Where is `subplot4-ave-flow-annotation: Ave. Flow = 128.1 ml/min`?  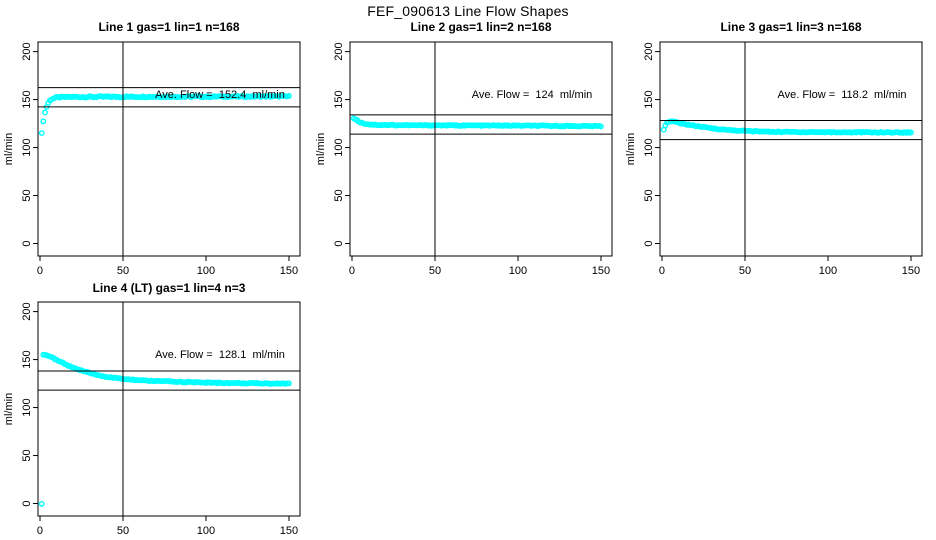
subplot4-ave-flow-annotation: Ave. Flow = 128.1 ml/min is located at coordinates (220, 355).